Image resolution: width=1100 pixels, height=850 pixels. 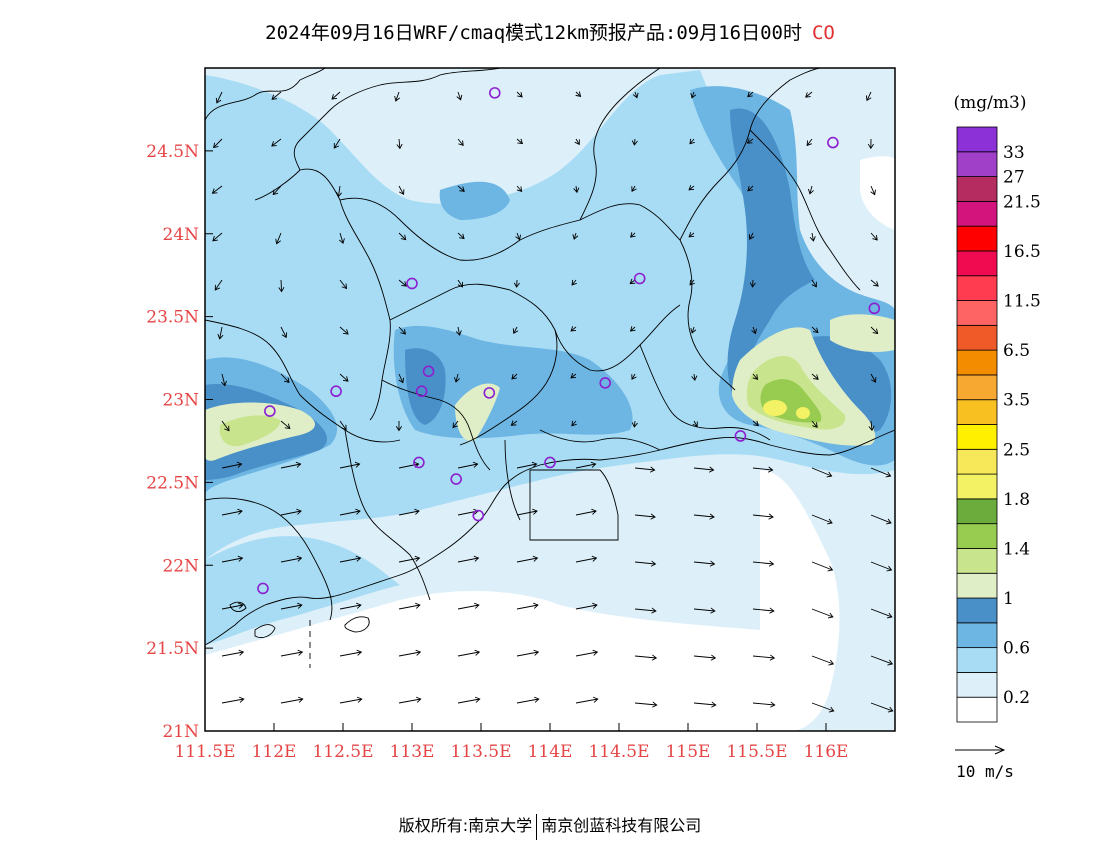 I want to click on lat-tick-label: 24N, so click(x=180, y=235).